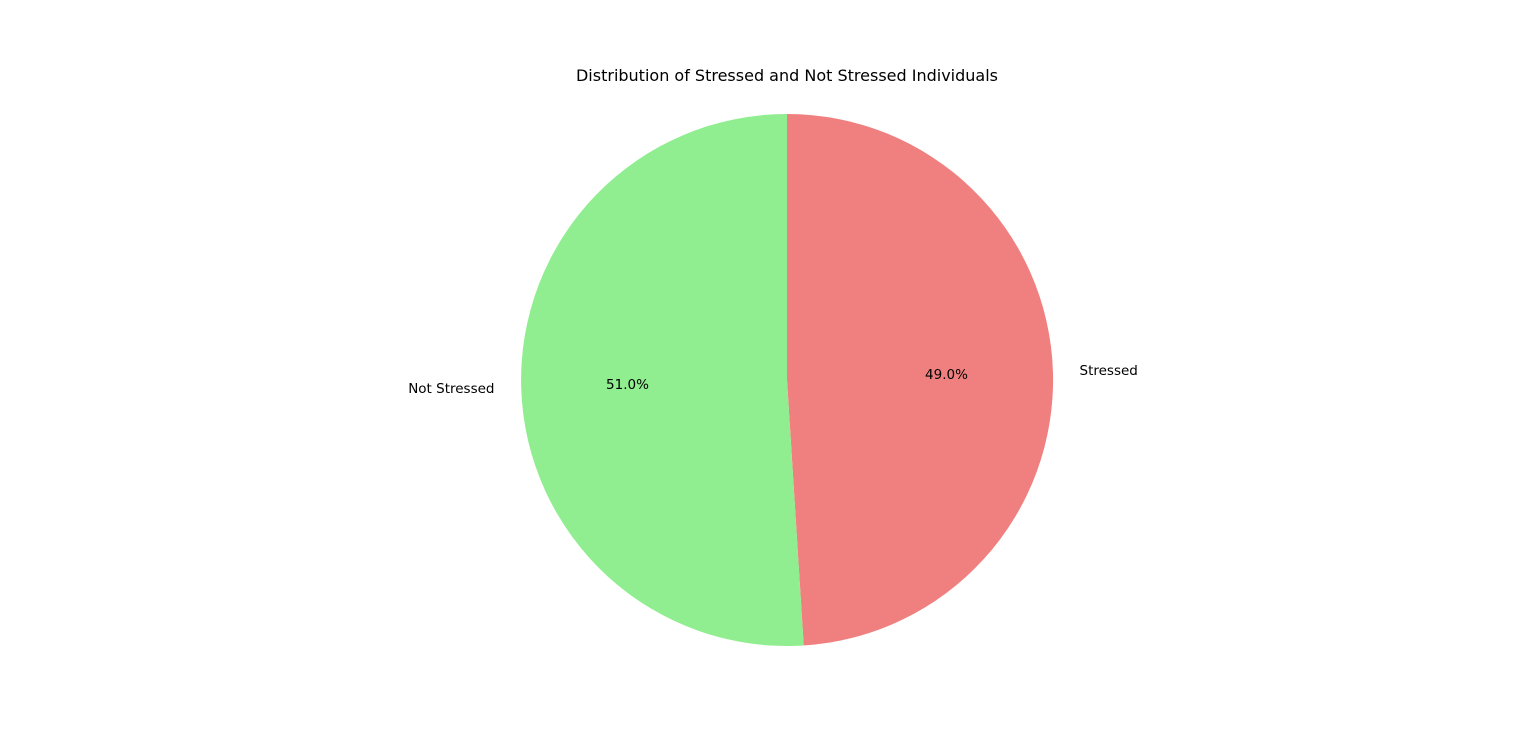  Describe the element at coordinates (451, 389) in the screenshot. I see `slice-label: Not Stressed` at that location.